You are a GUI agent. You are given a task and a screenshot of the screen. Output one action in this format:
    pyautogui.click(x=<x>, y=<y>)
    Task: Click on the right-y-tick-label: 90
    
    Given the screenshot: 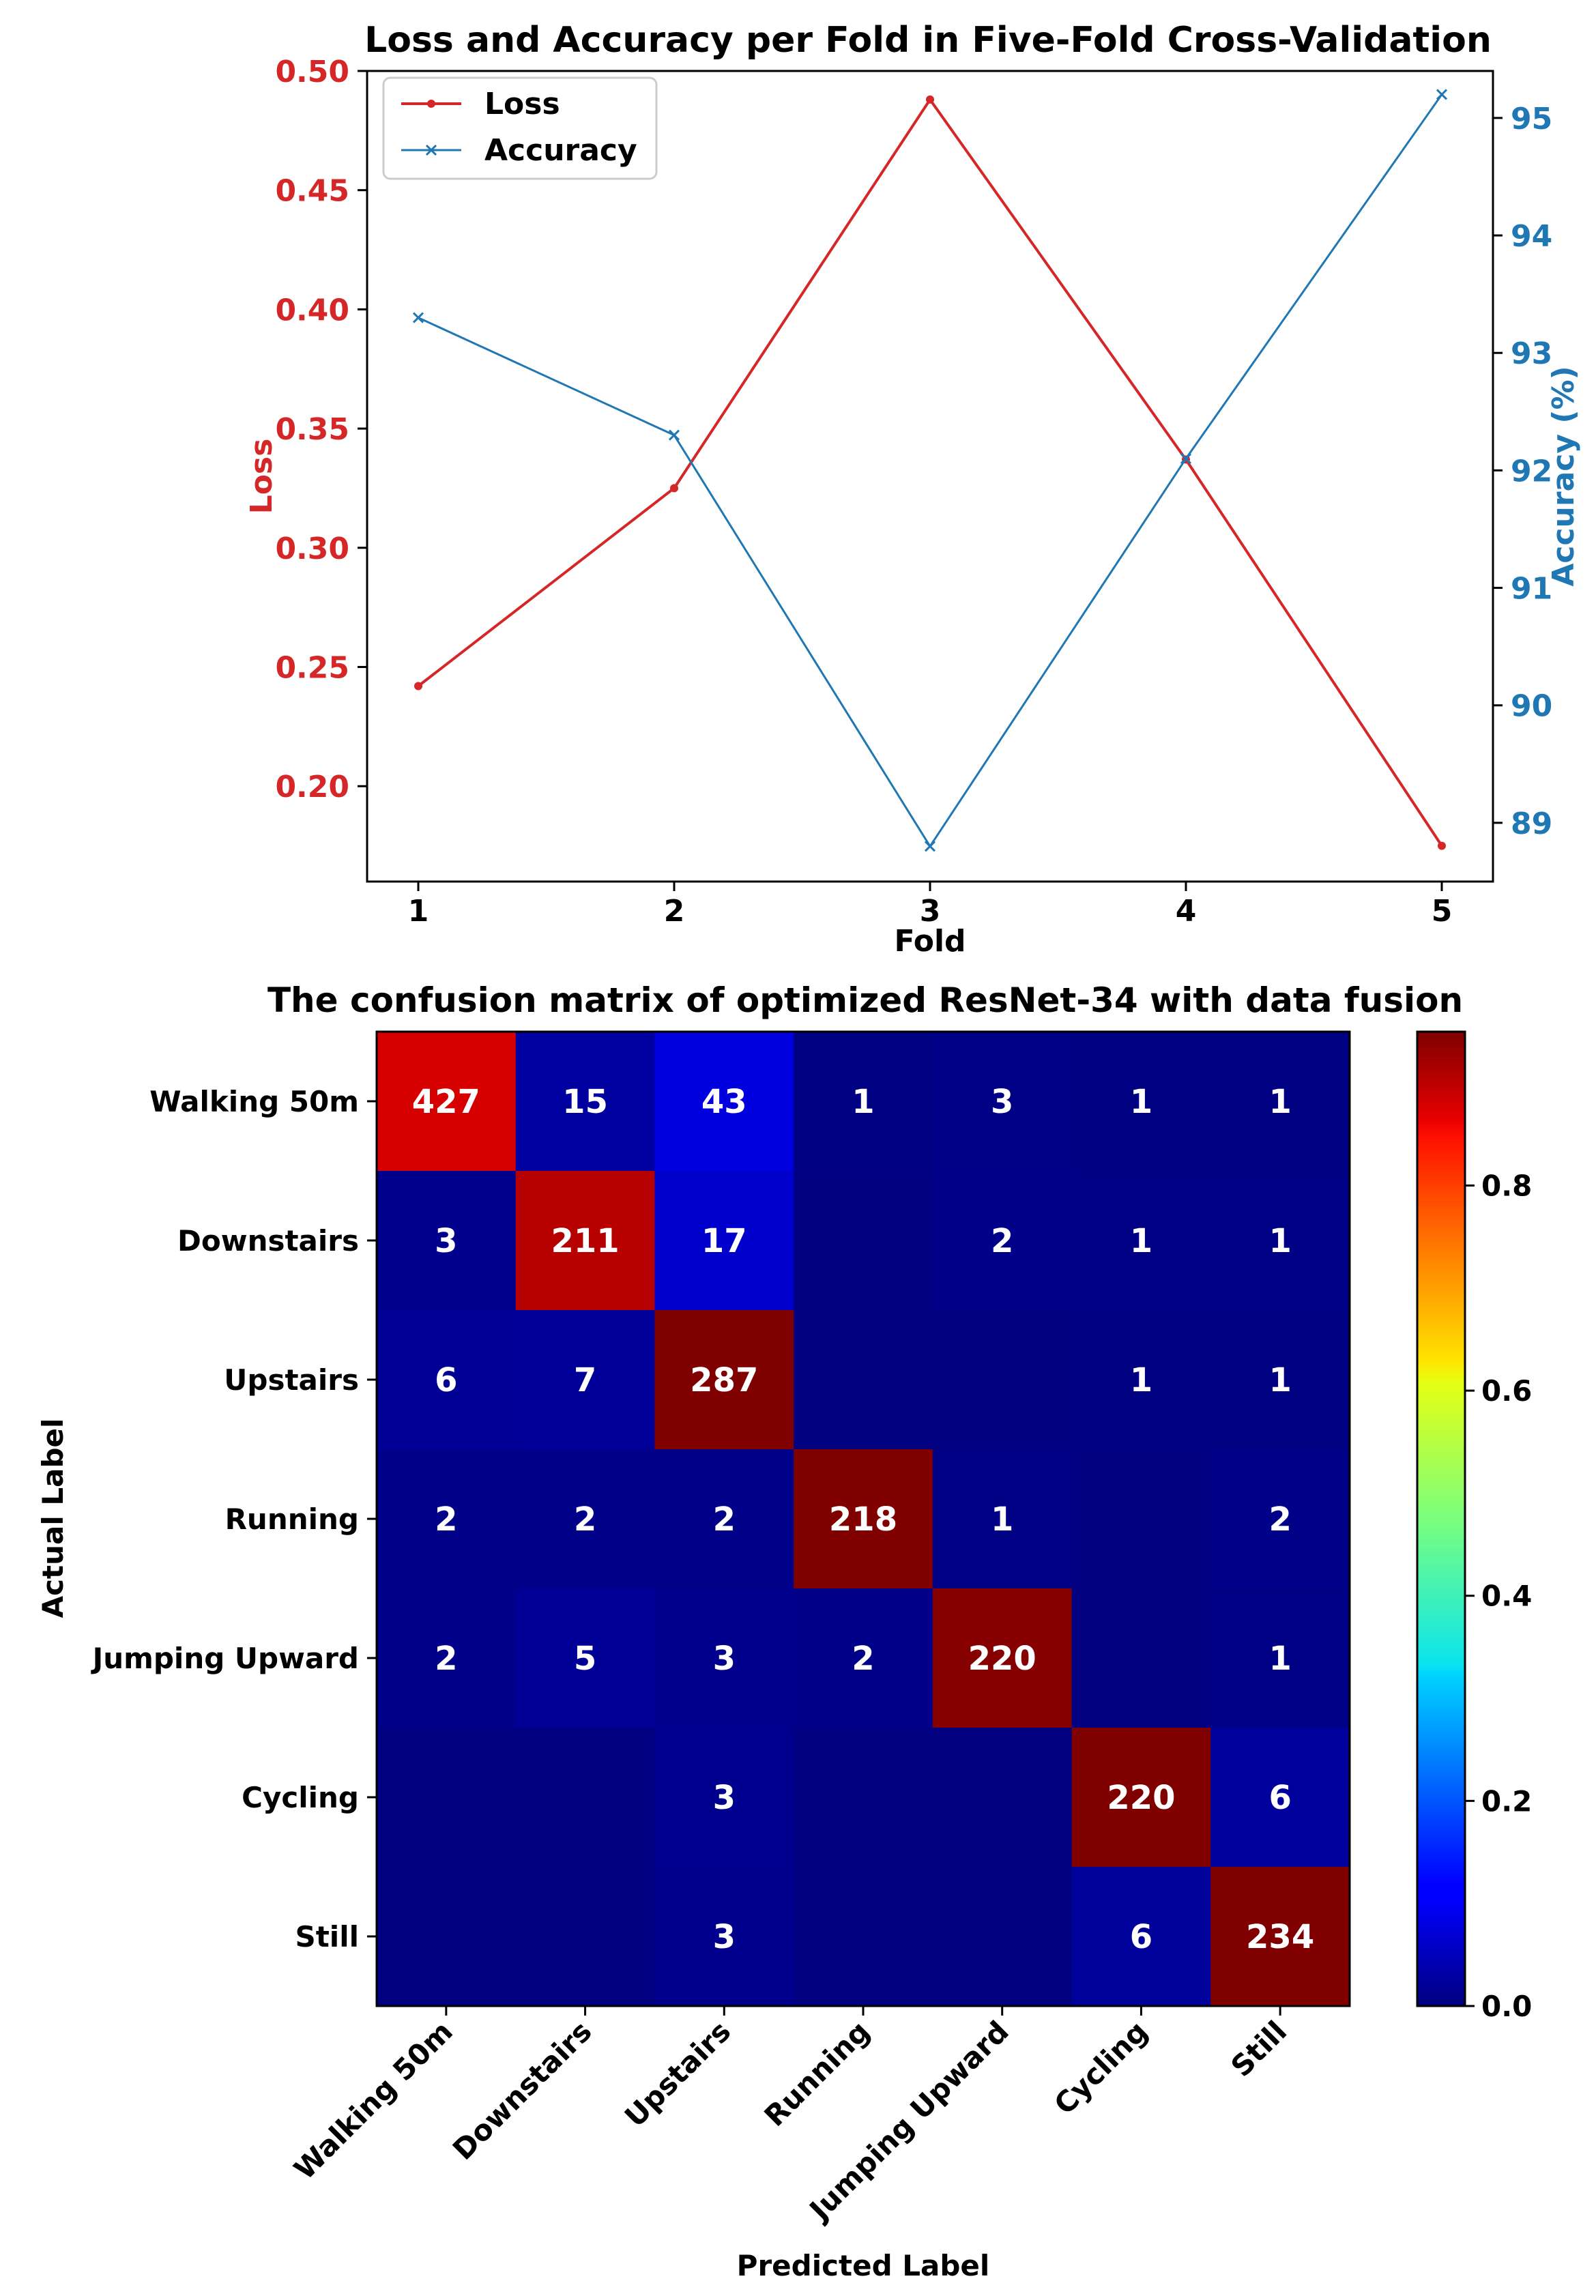 What is the action you would take?
    pyautogui.click(x=1531, y=706)
    